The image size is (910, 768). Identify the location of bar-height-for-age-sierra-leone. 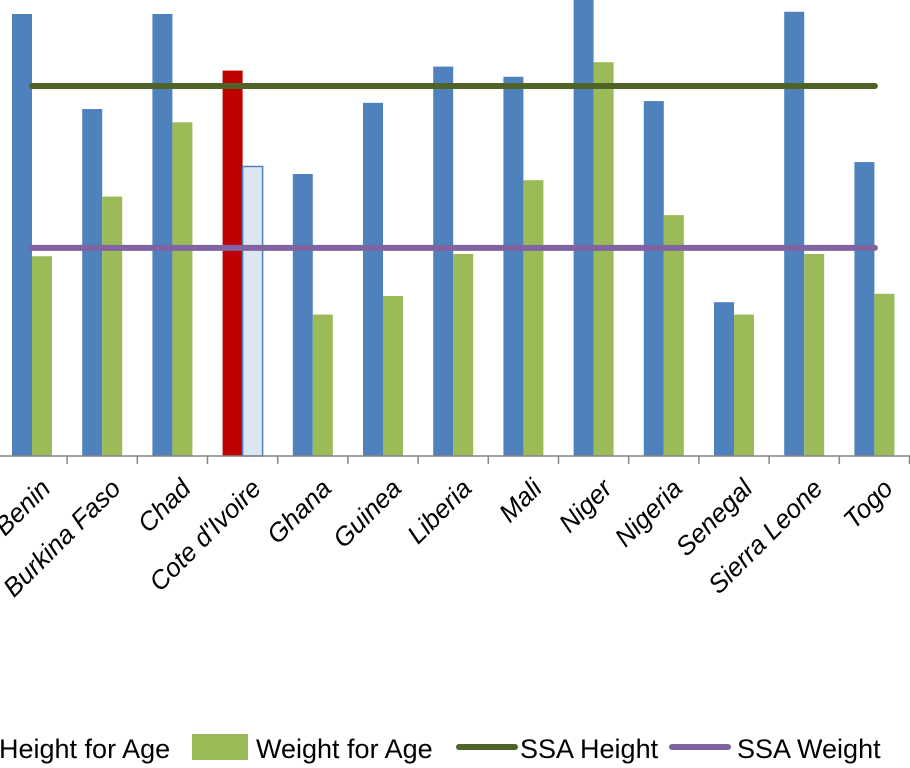
(794, 233).